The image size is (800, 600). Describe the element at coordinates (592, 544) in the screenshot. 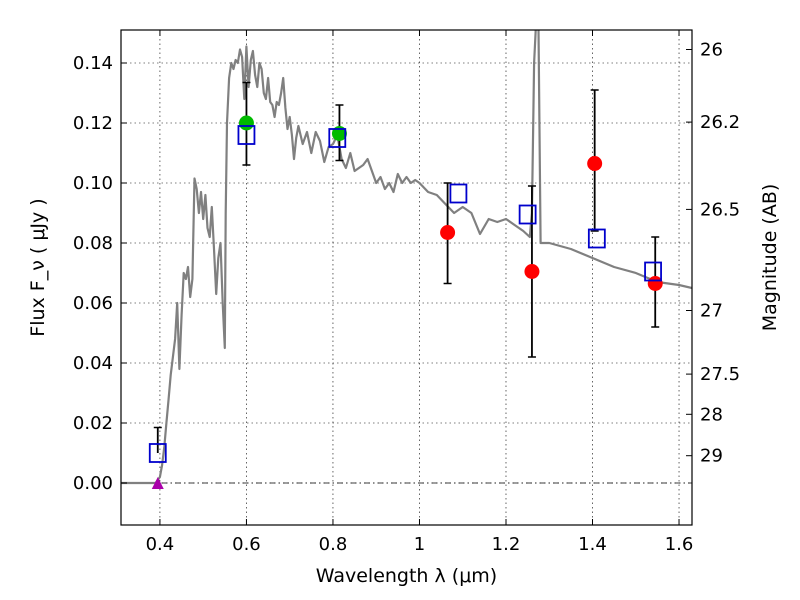

I see `x-tick-label: 1.4` at that location.